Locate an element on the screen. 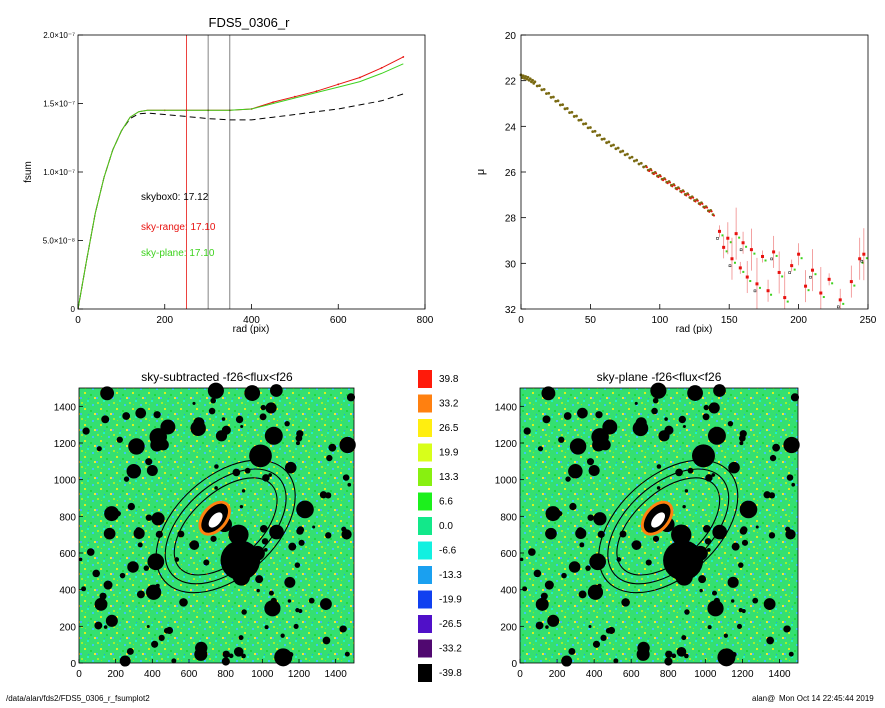 Image resolution: width=885 pixels, height=708 pixels. colorbar-label: 39.8 is located at coordinates (449, 379).